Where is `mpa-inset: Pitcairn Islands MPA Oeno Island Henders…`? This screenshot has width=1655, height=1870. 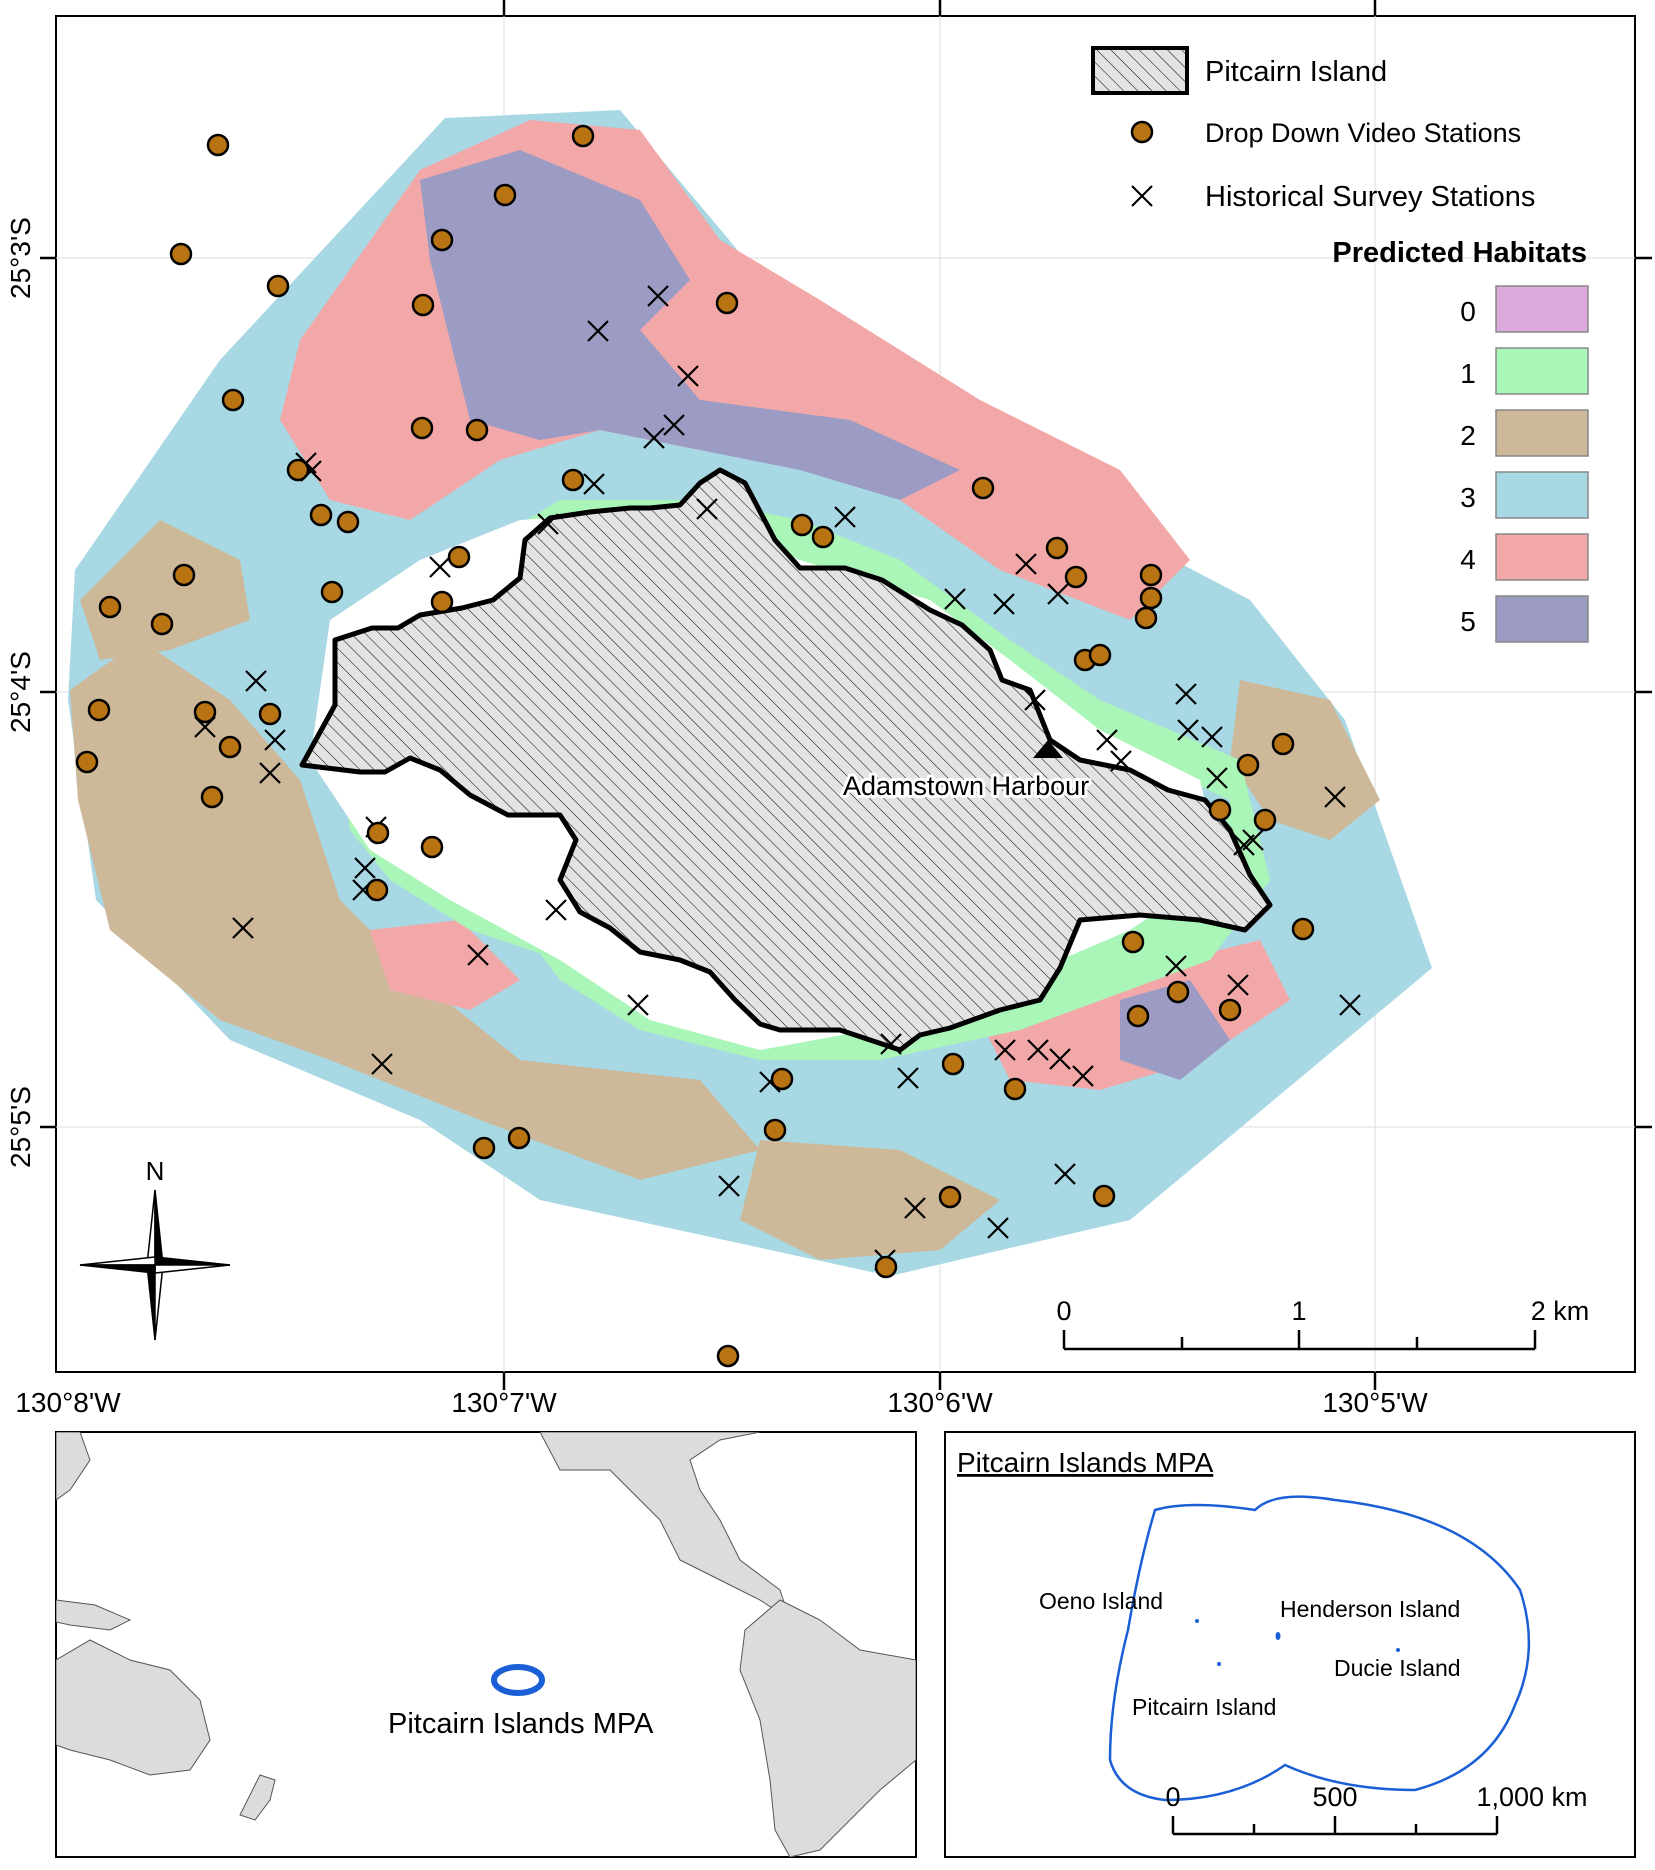
mpa-inset: Pitcairn Islands MPA Oeno Island Henders… is located at coordinates (1290, 1644).